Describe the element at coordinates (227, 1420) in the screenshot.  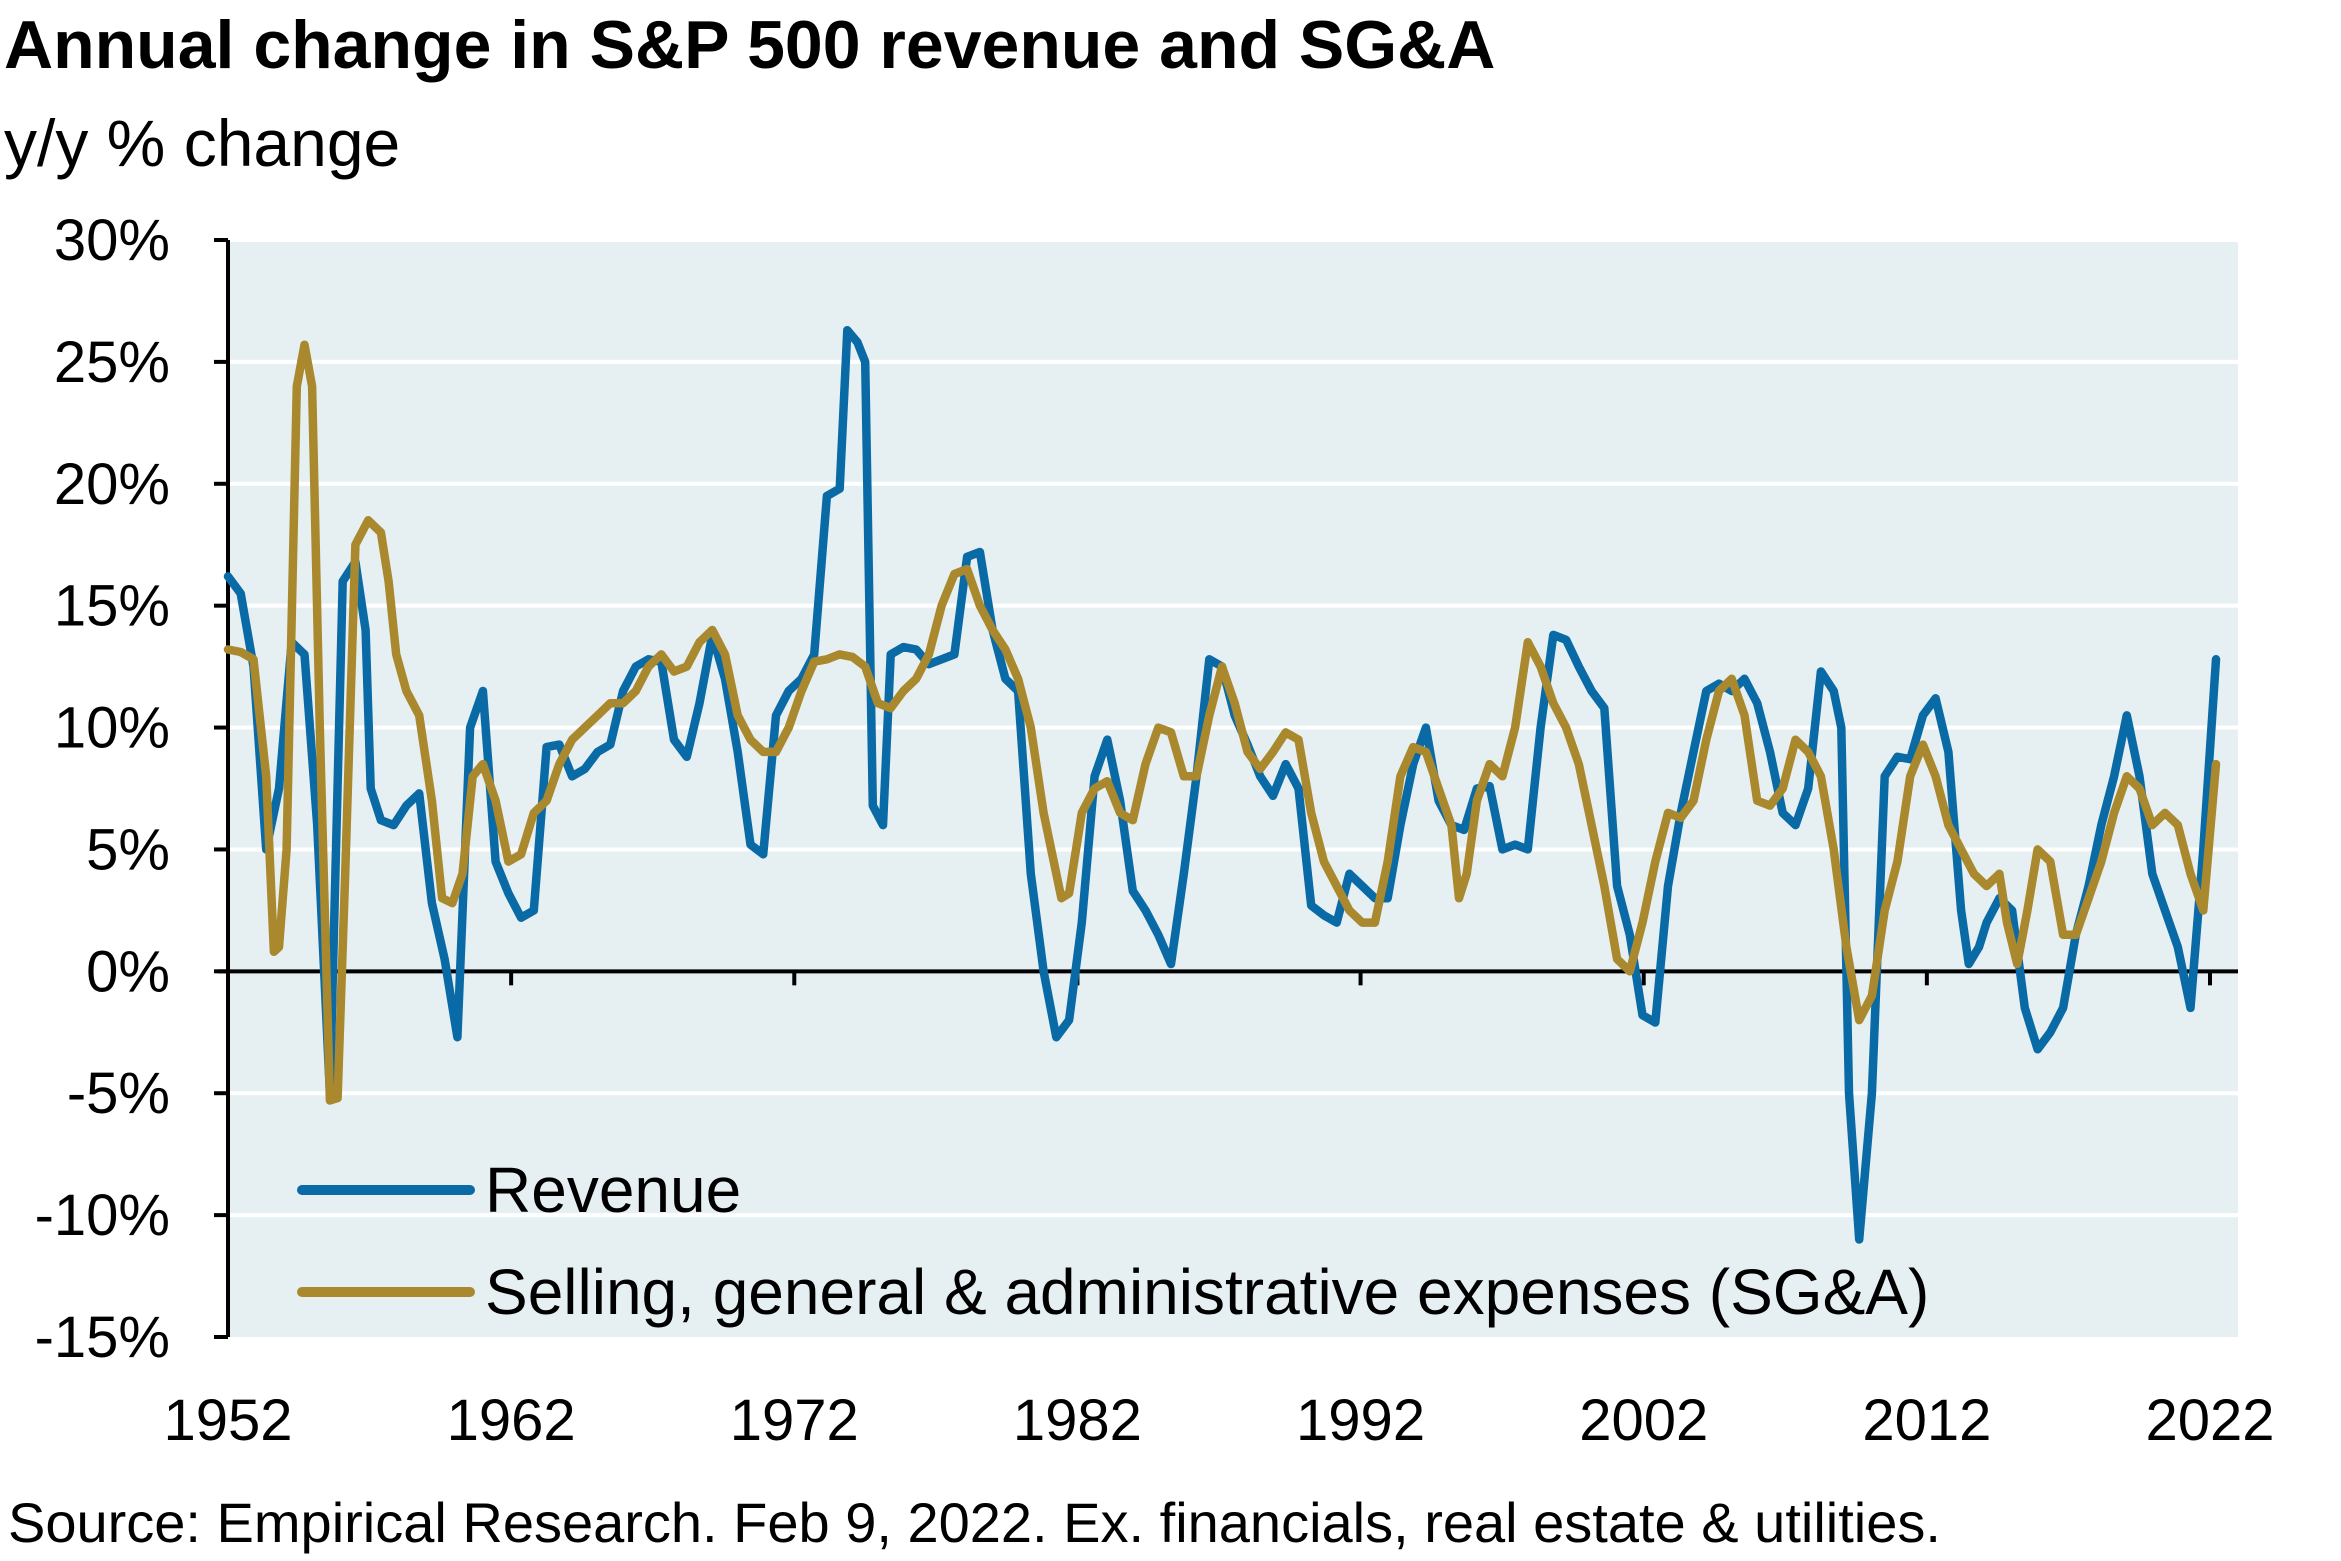
I see `x-tick-label: 1952` at that location.